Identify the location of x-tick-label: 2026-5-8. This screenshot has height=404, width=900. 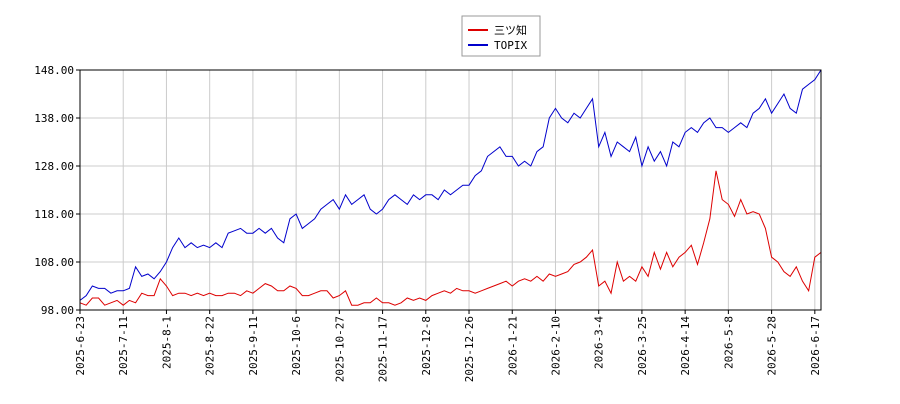
(728, 342).